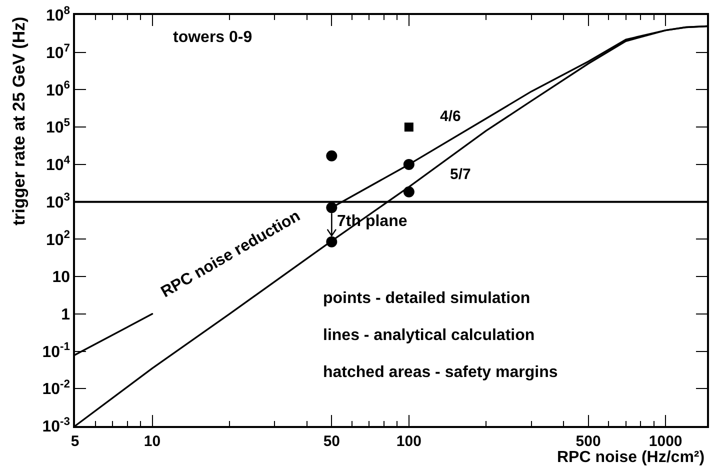 This screenshot has width=710, height=471. I want to click on x-axis-title: RPC noise (Hz/cm²), so click(631, 457).